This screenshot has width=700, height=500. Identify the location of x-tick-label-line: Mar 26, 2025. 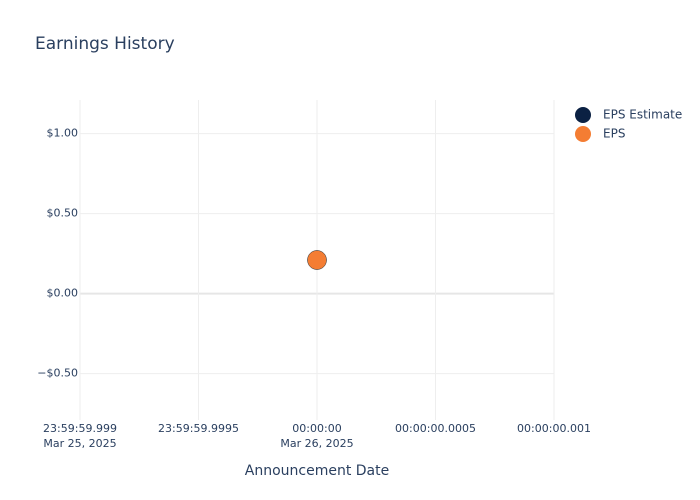
(316, 443).